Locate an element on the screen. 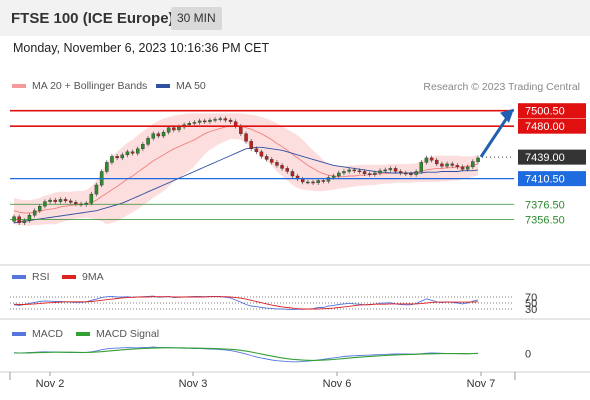 The image size is (590, 400). rsi-tick-label: 30 is located at coordinates (531, 310).